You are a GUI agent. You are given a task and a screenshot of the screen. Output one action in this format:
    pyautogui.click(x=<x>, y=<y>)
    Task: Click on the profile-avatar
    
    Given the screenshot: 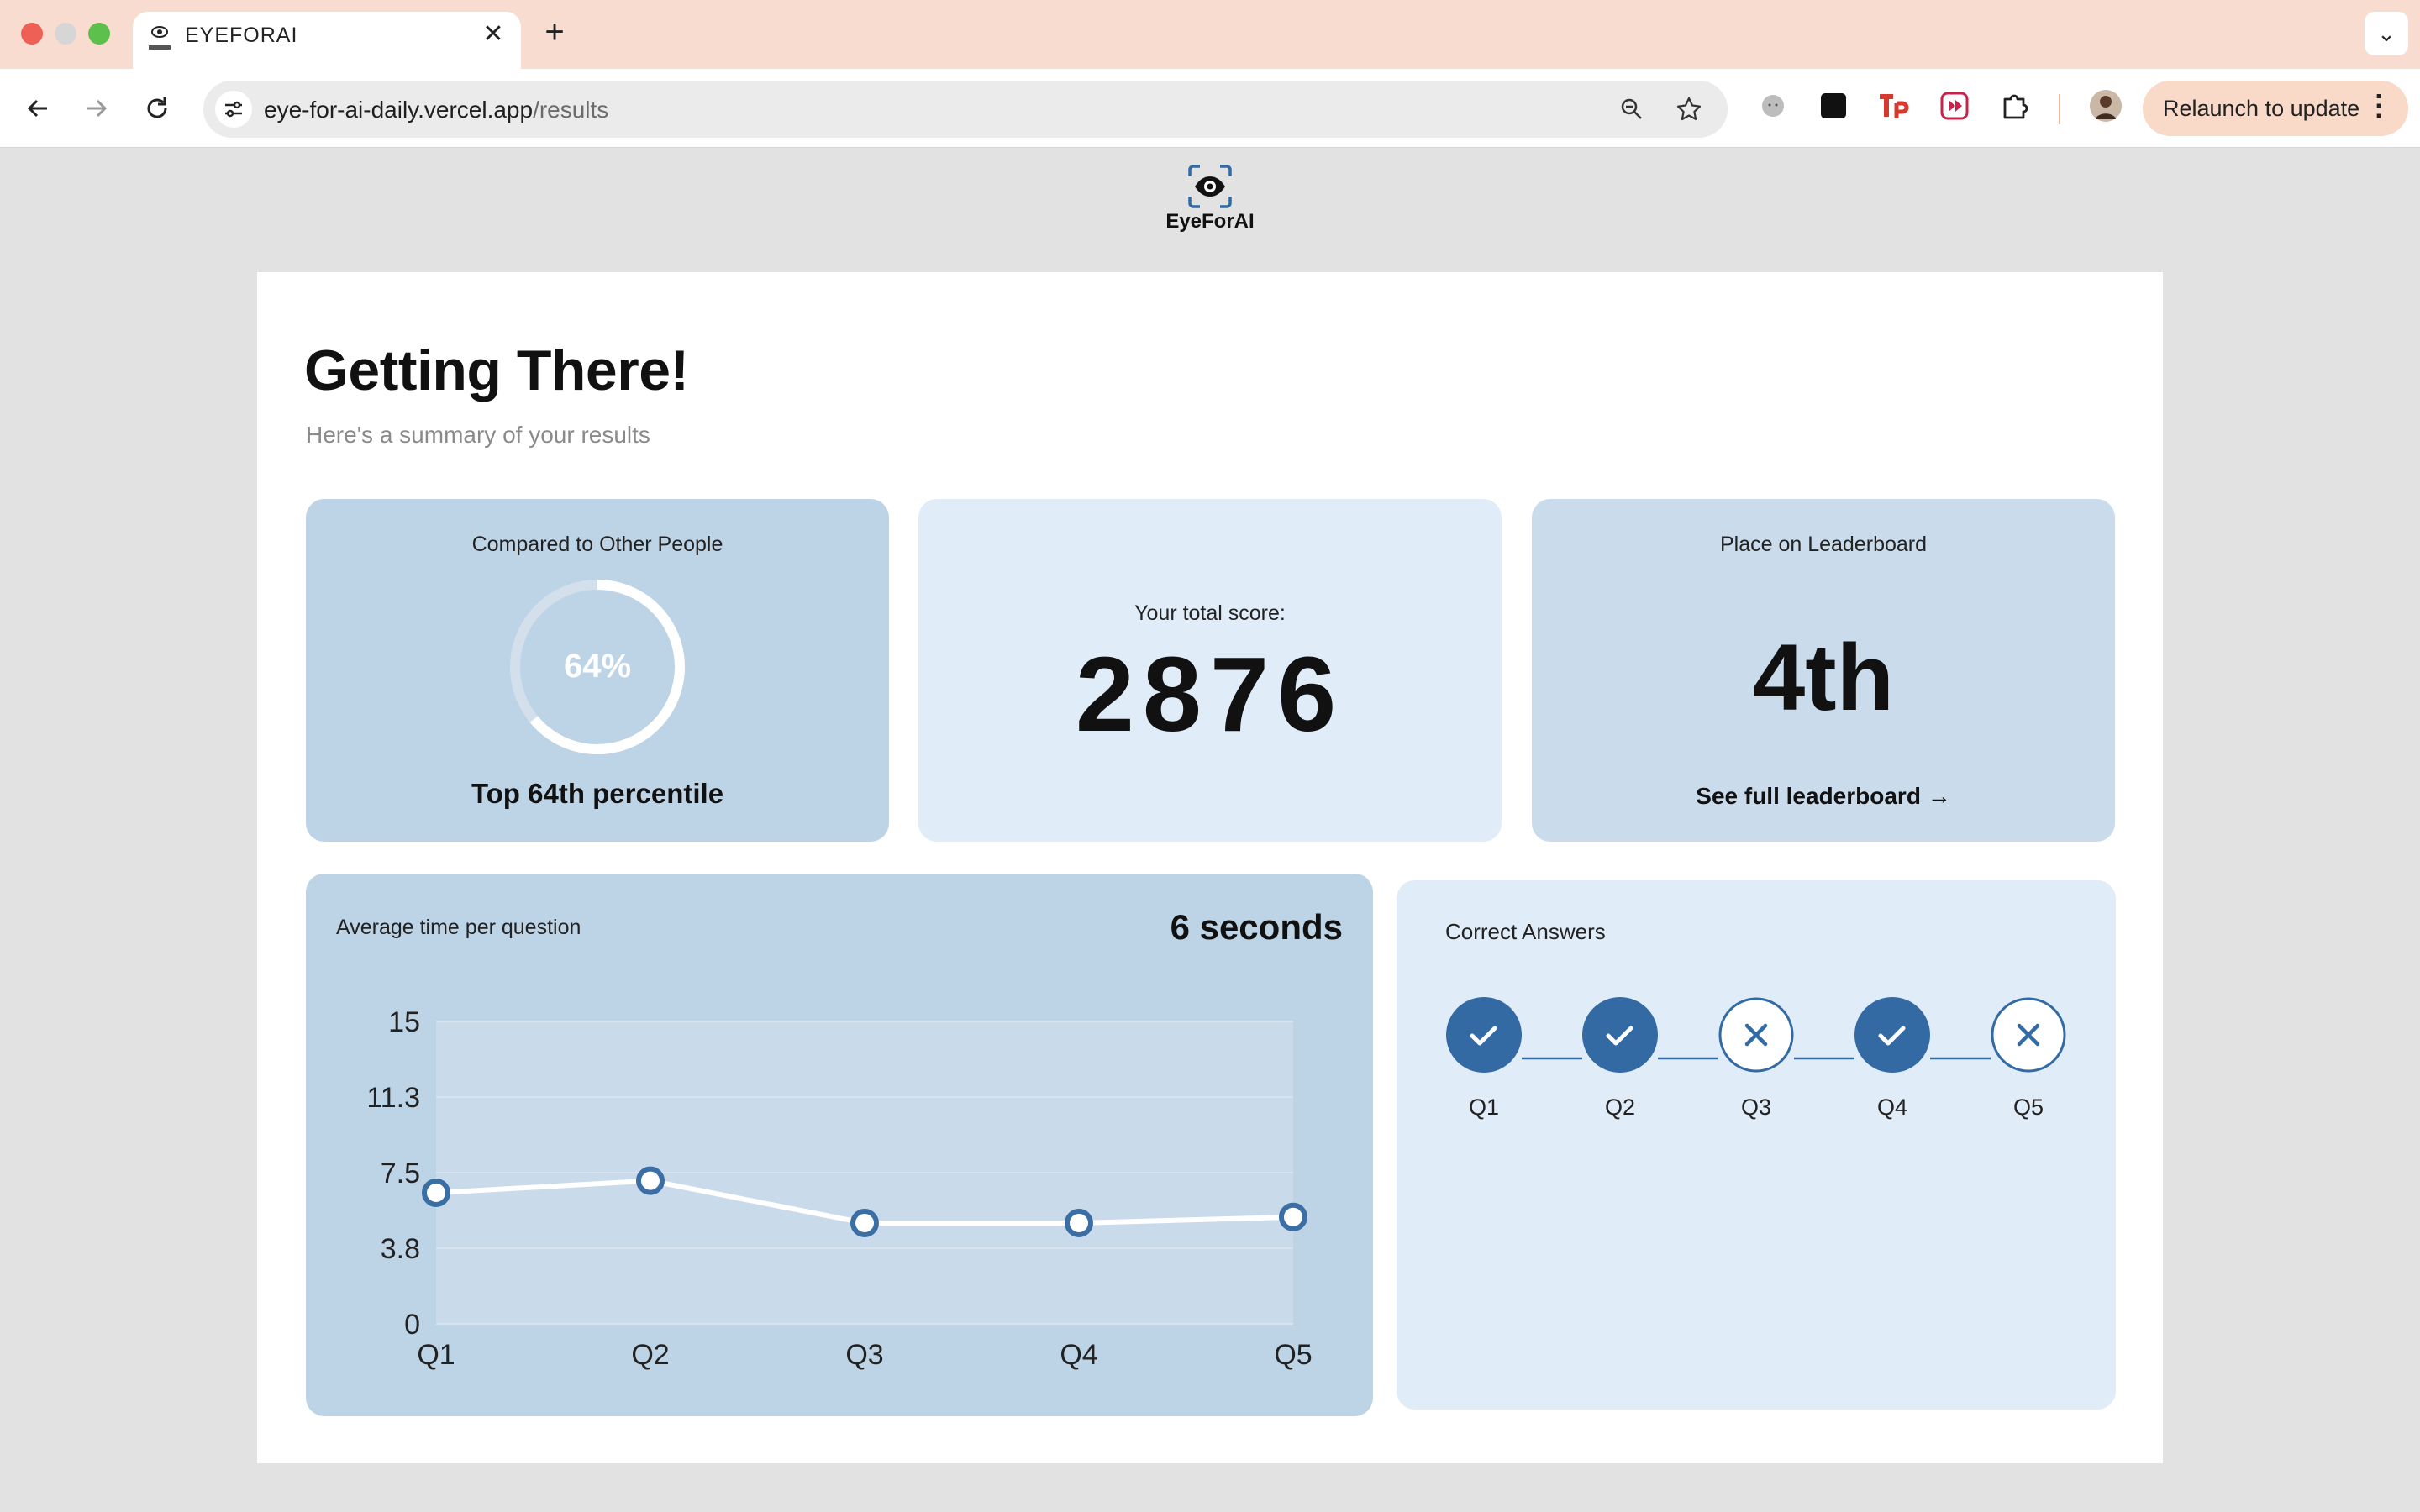 What is the action you would take?
    pyautogui.click(x=2106, y=106)
    